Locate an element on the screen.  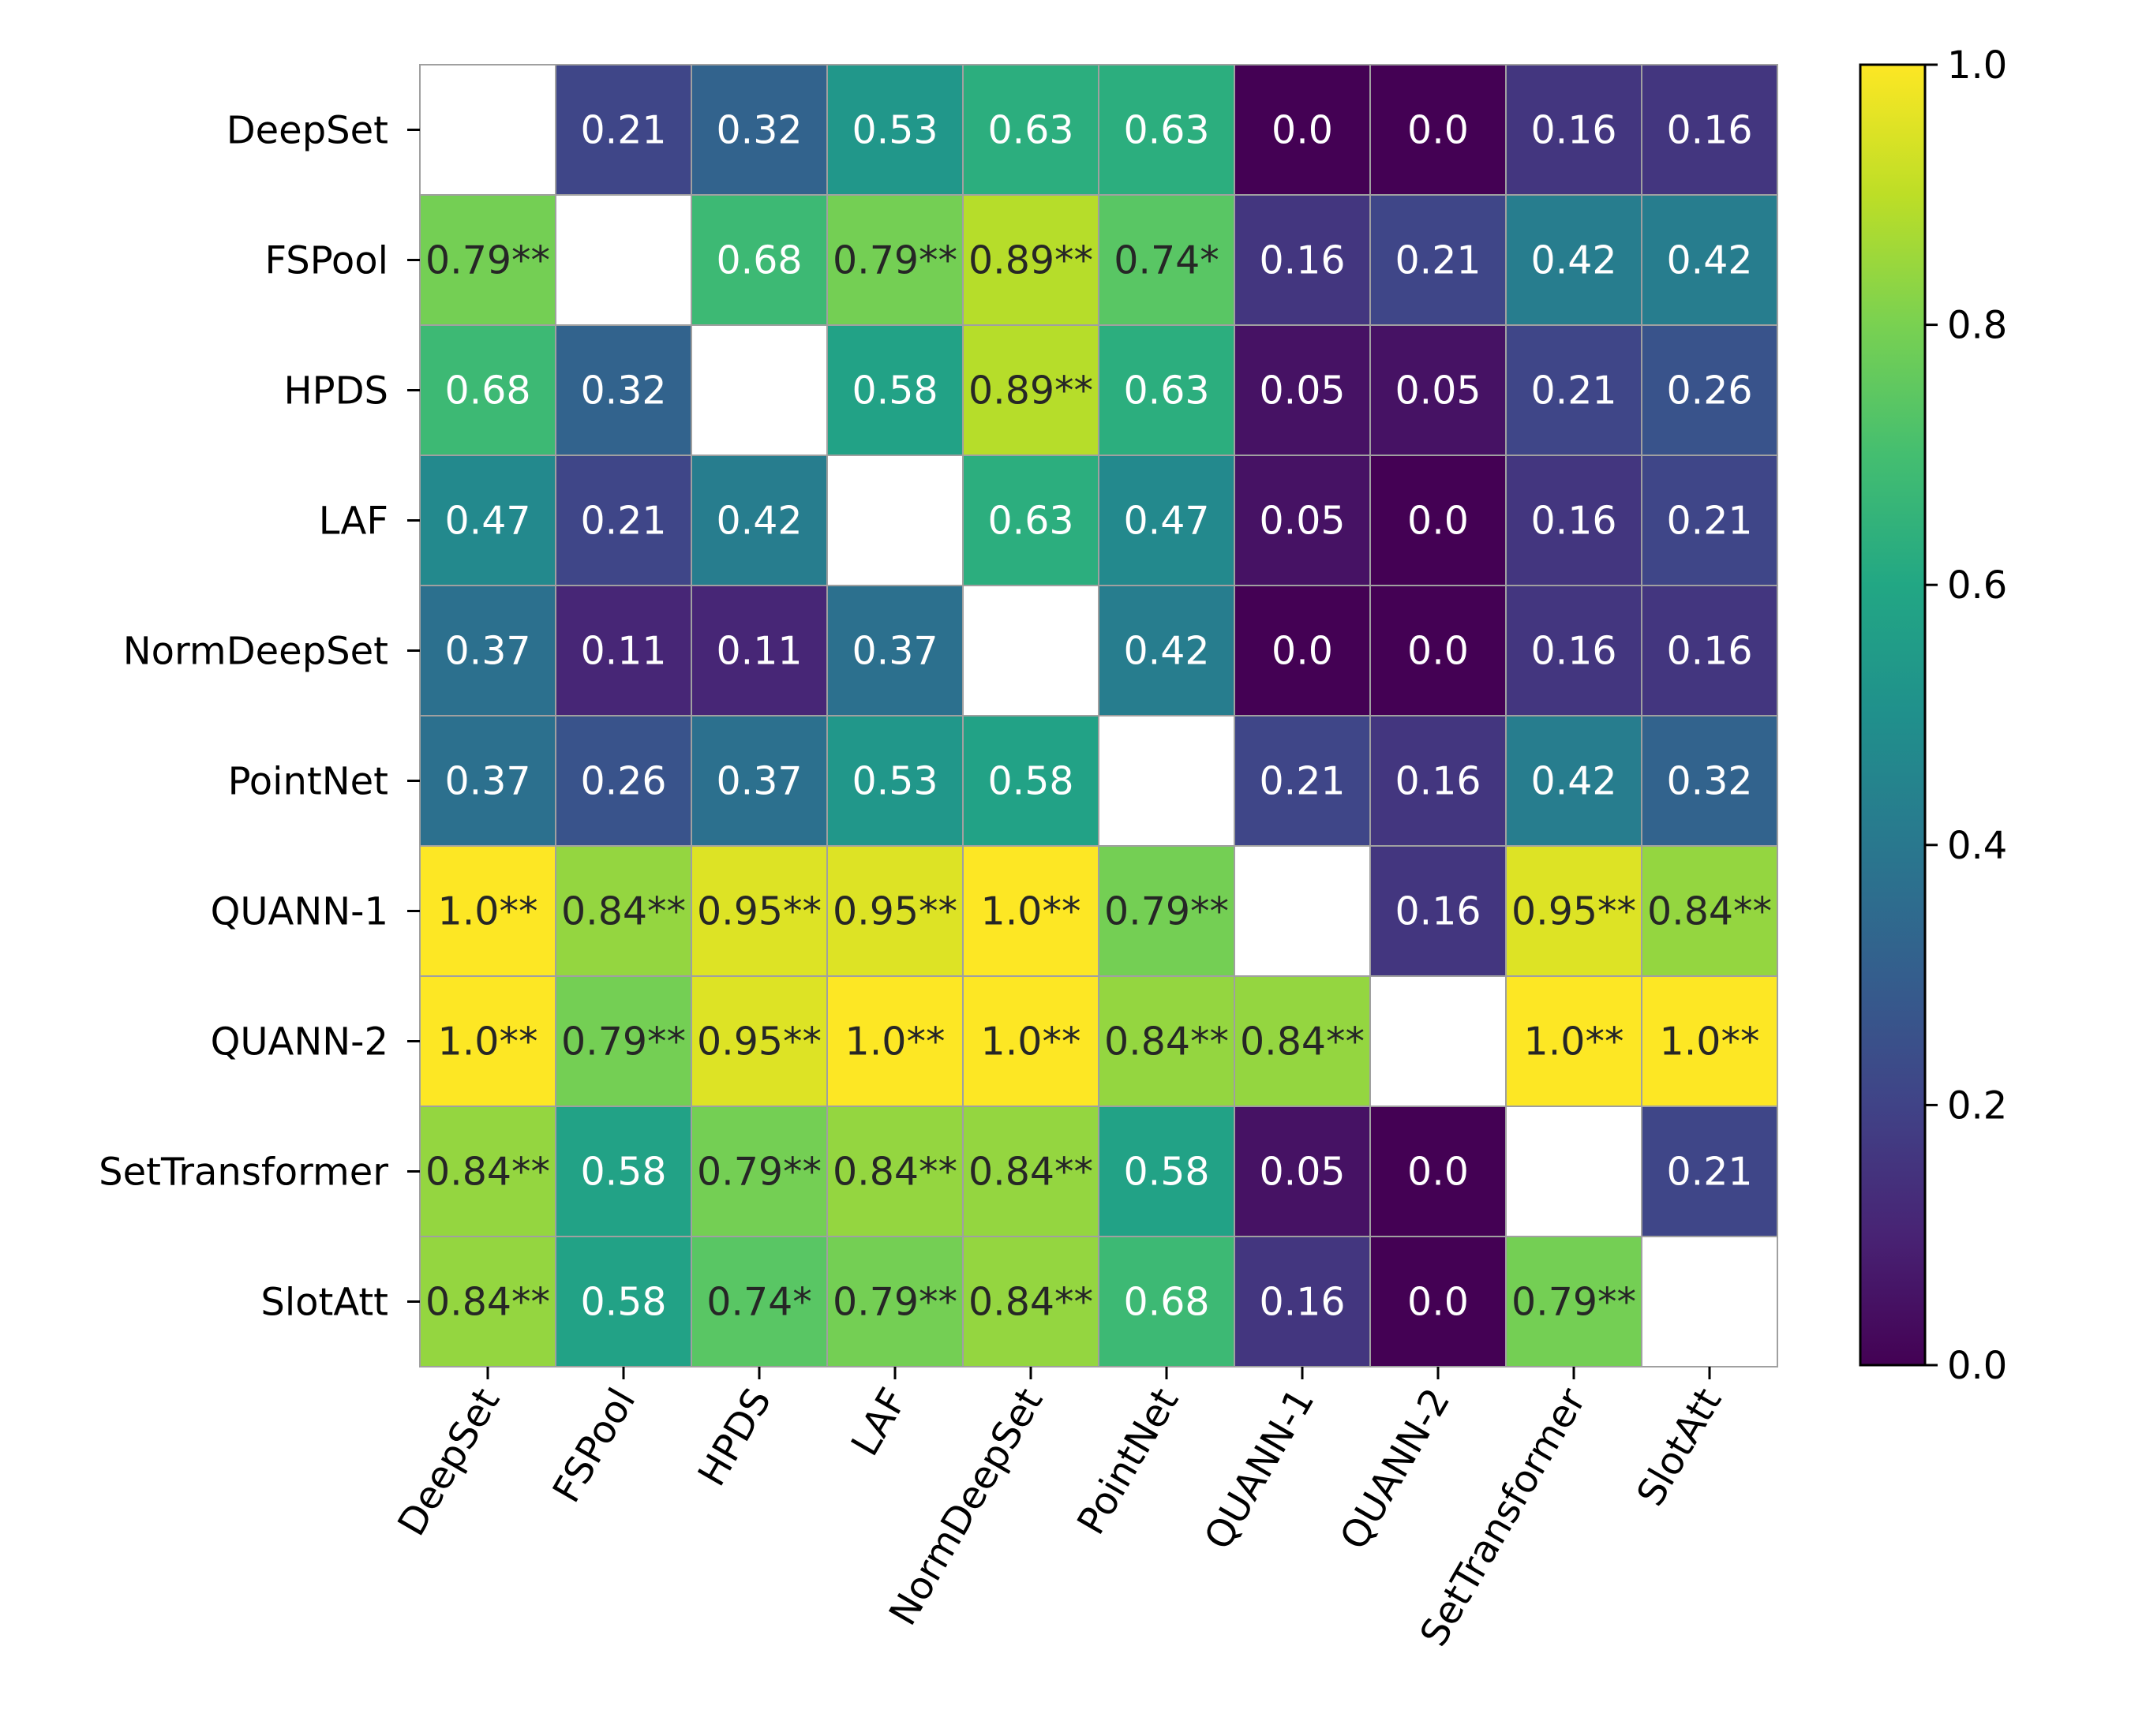
cell-value-label: 0.63 is located at coordinates (1030, 521).